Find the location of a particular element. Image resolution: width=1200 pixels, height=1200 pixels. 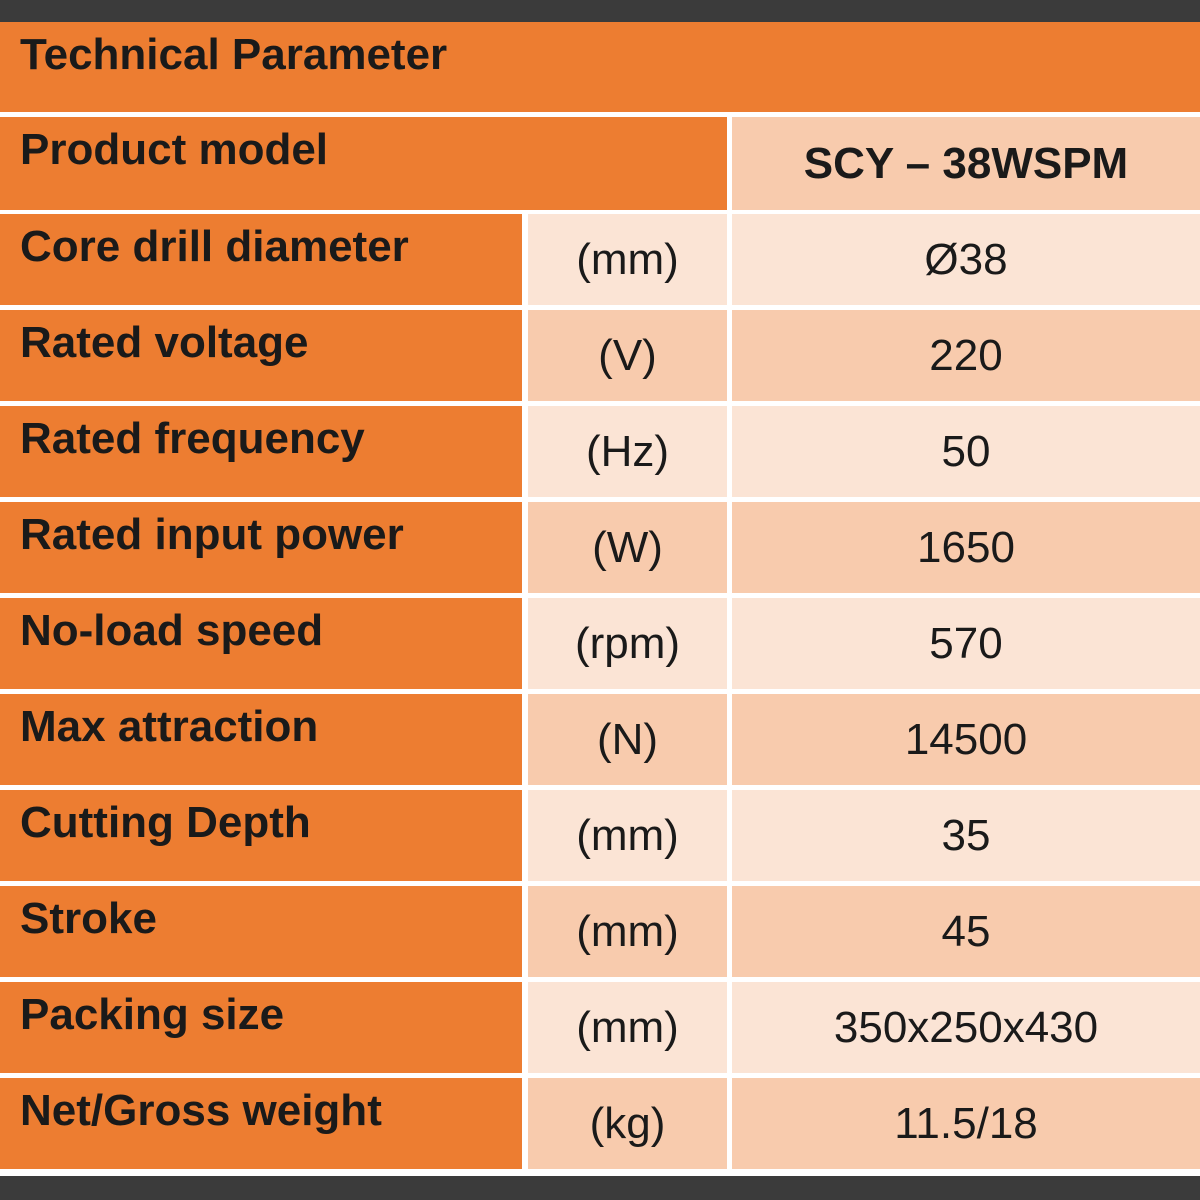

top-band is located at coordinates (600, 11).